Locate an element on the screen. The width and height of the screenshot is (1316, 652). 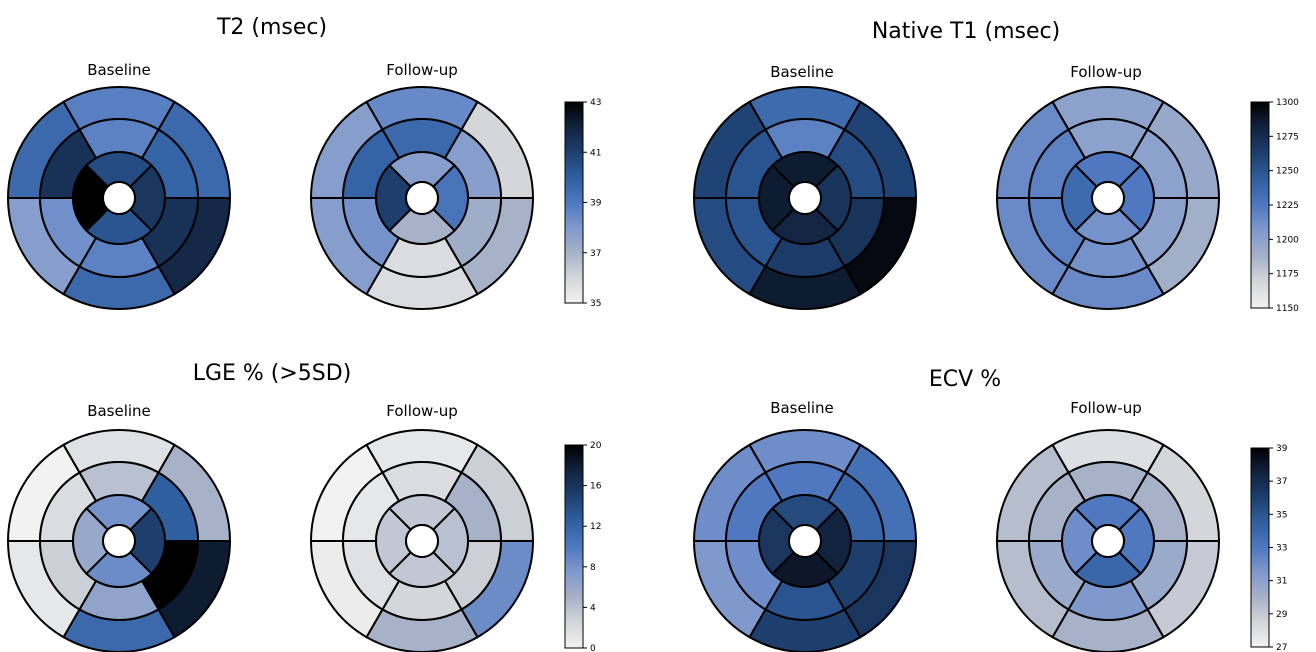
bullseye-lge-baseline is located at coordinates (119, 540).